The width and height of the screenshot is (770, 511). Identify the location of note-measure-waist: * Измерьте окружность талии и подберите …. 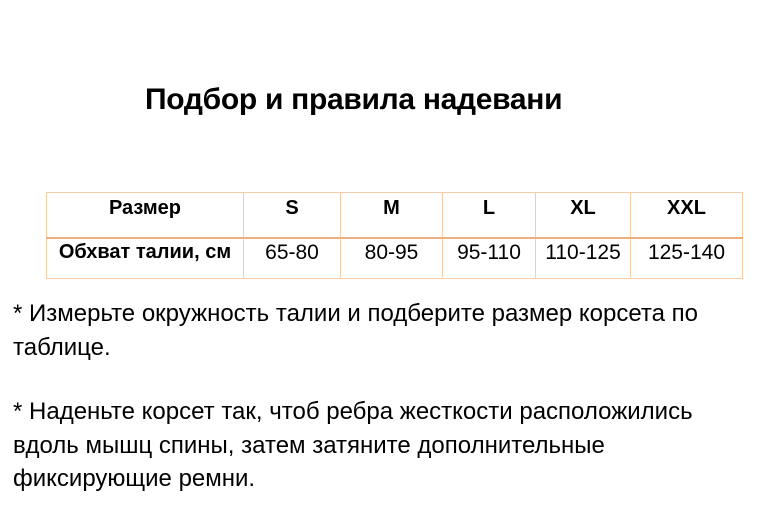
(388, 330).